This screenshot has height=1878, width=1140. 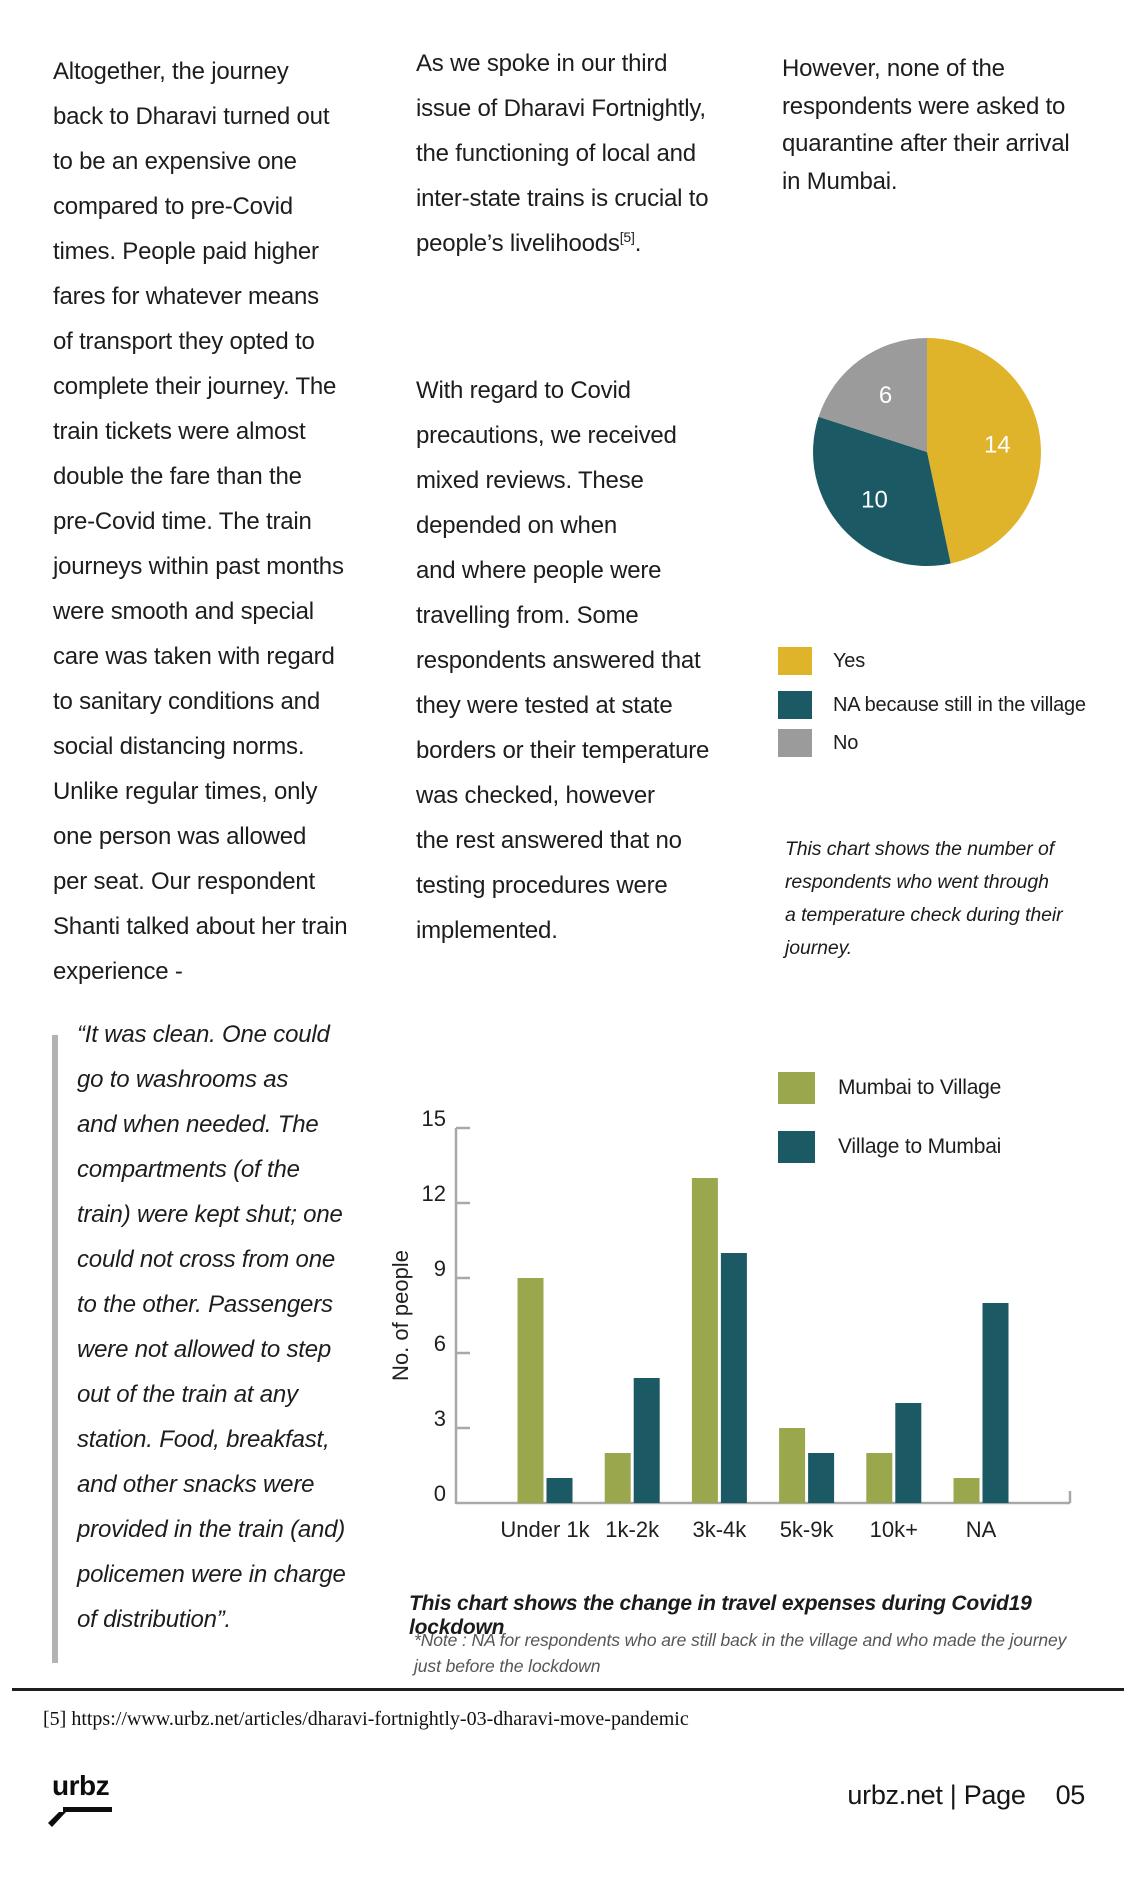 I want to click on x-category-label-3: 5k-9k, so click(x=807, y=1529).